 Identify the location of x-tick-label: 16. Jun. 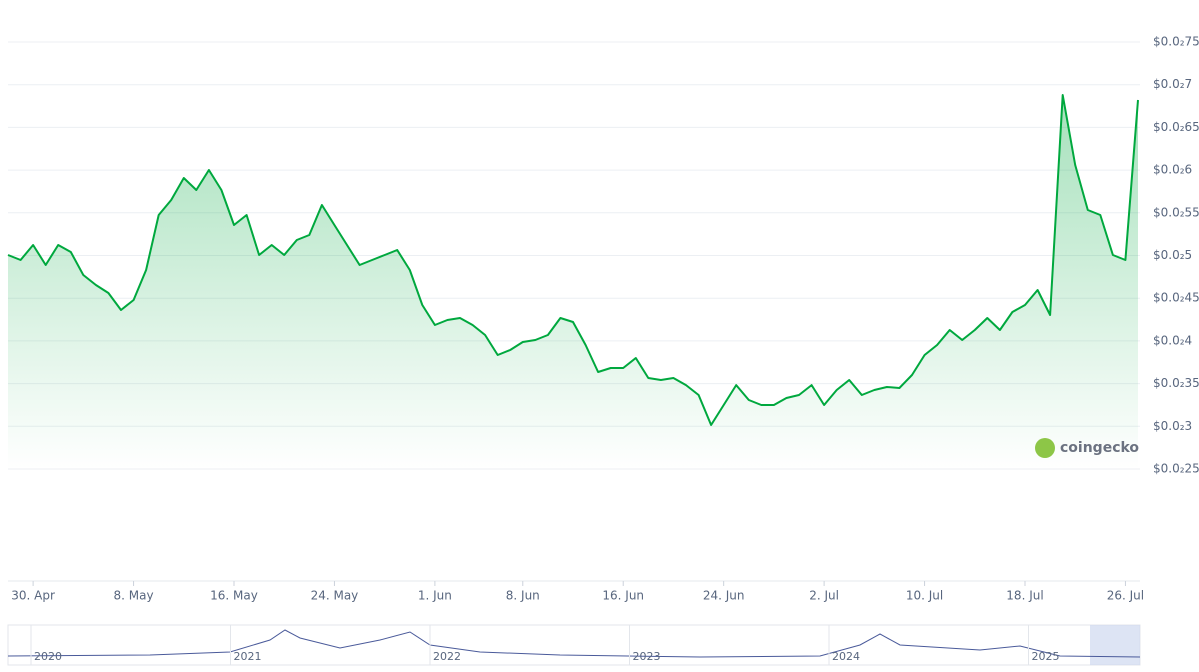
(623, 596).